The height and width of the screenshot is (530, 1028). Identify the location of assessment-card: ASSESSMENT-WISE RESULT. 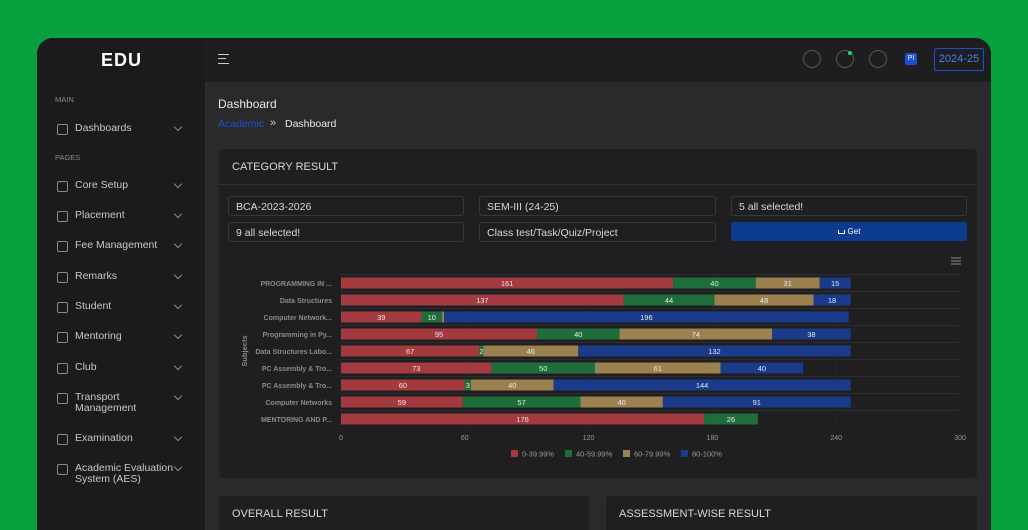
(791, 513).